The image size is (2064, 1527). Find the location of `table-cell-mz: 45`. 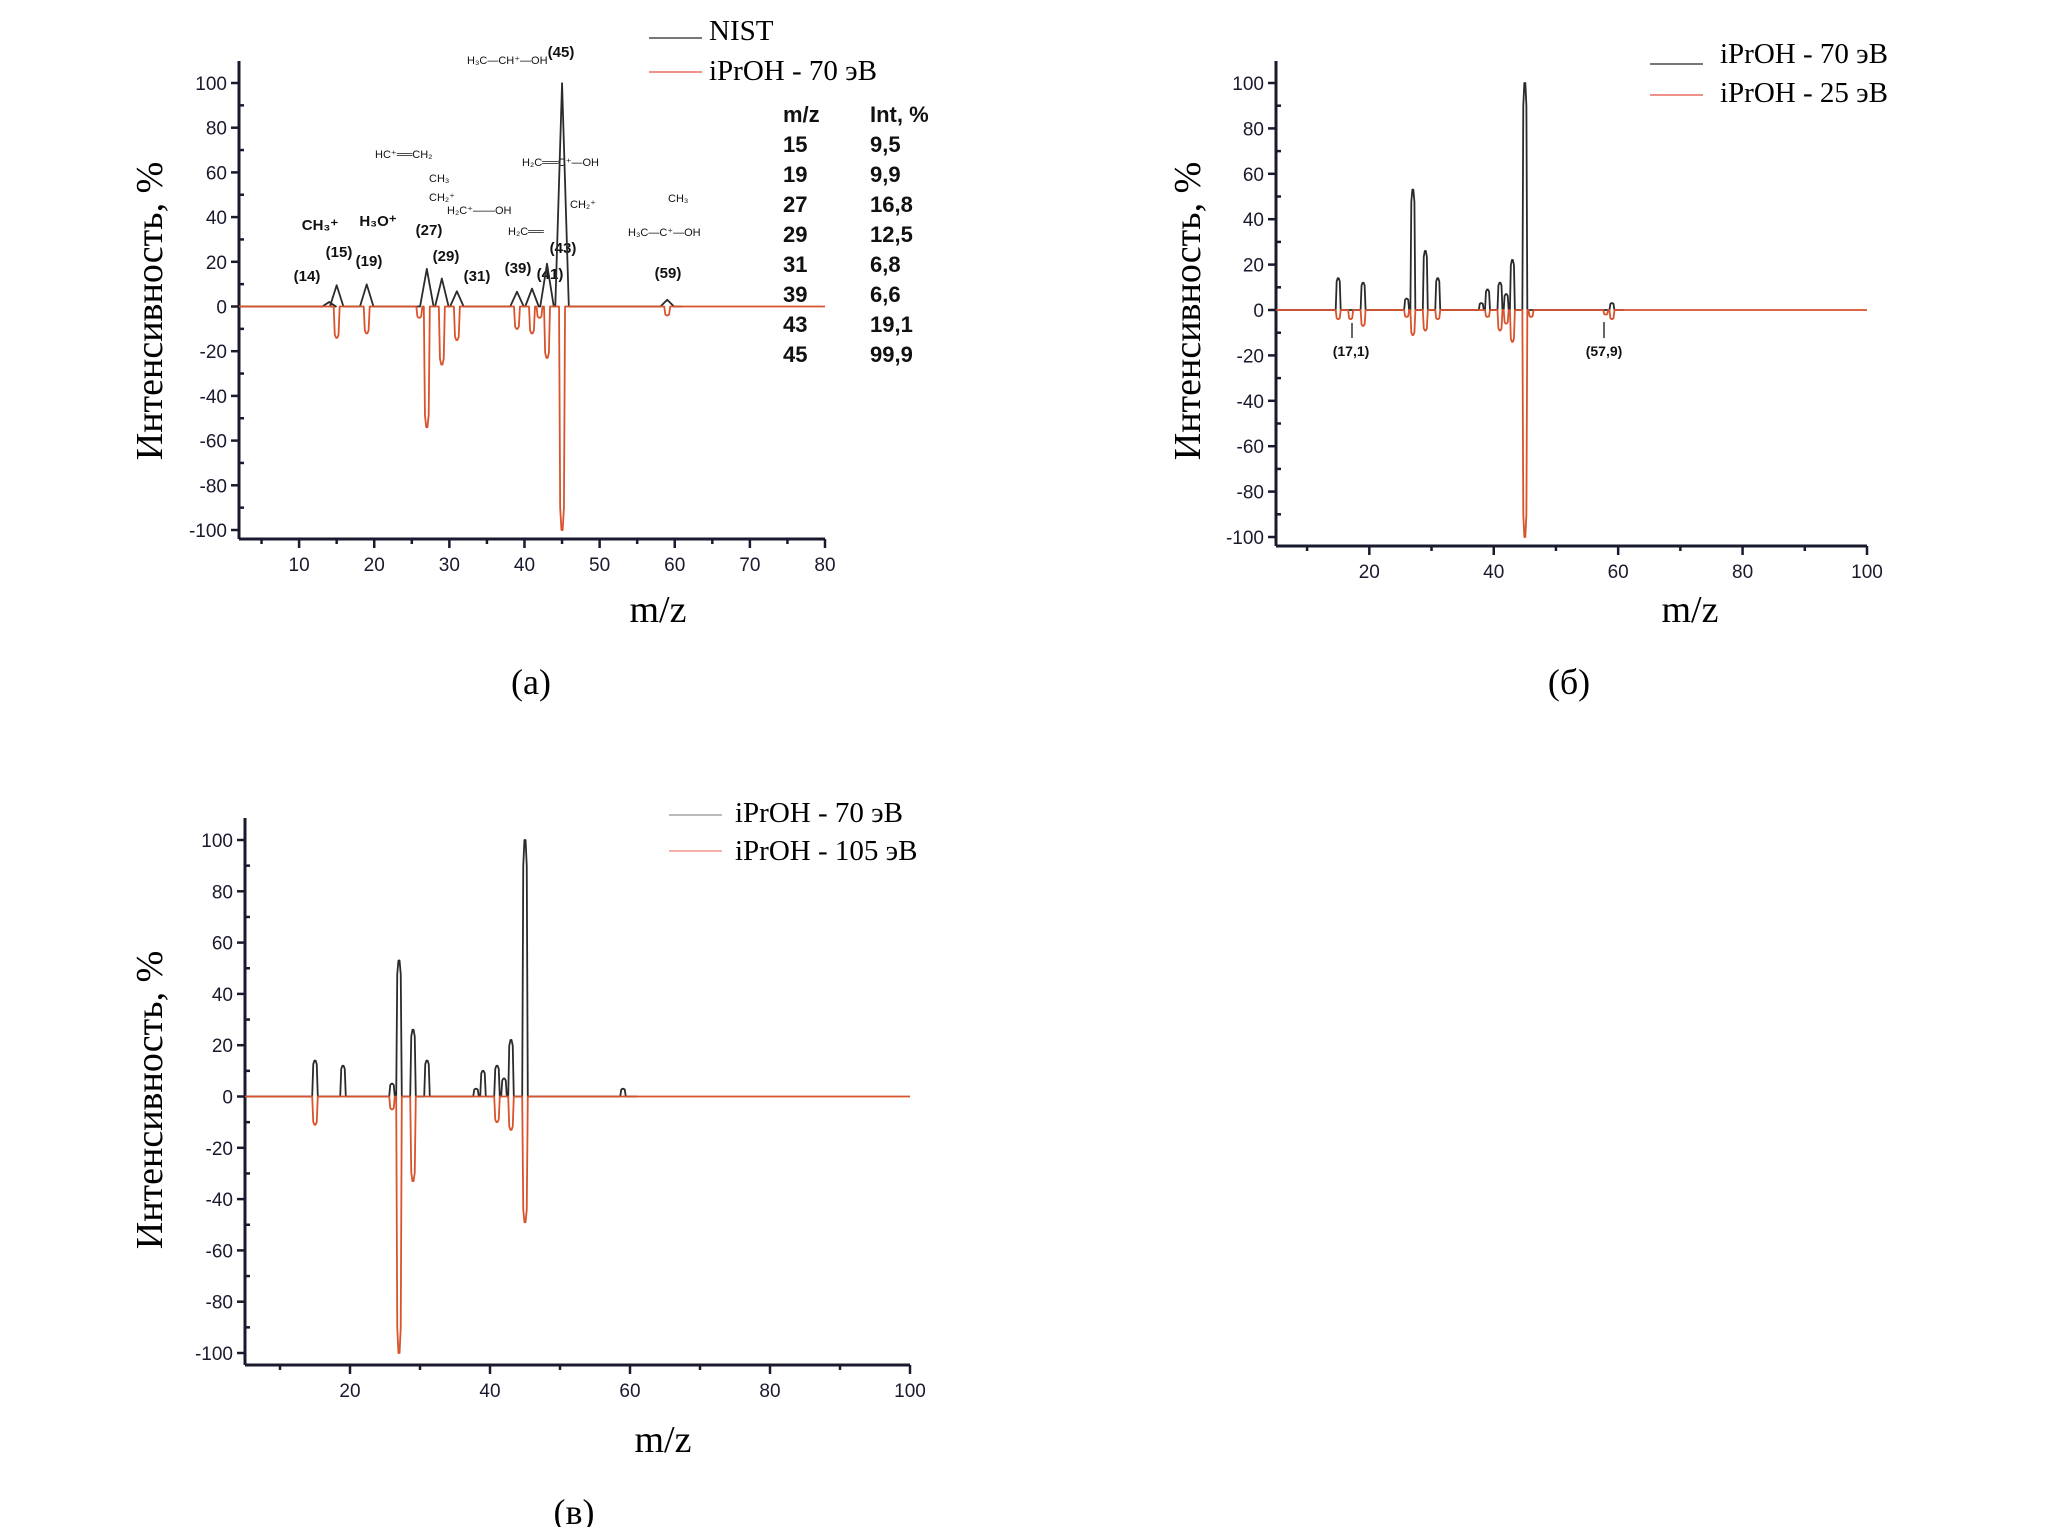

table-cell-mz: 45 is located at coordinates (795, 354).